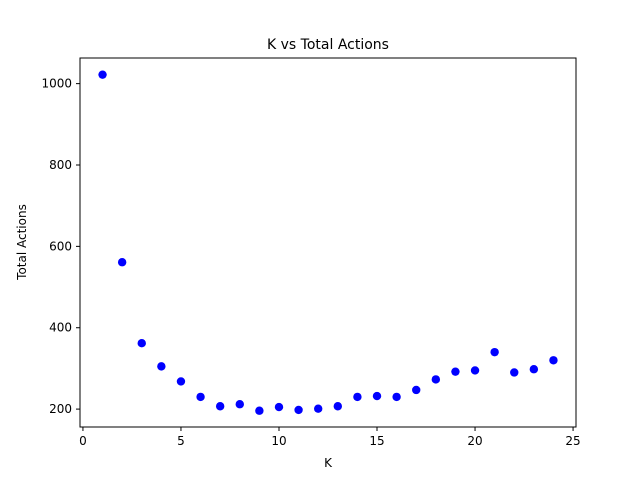 This screenshot has width=640, height=480. Describe the element at coordinates (22, 242) in the screenshot. I see `y-axis-label: Total Actions` at that location.